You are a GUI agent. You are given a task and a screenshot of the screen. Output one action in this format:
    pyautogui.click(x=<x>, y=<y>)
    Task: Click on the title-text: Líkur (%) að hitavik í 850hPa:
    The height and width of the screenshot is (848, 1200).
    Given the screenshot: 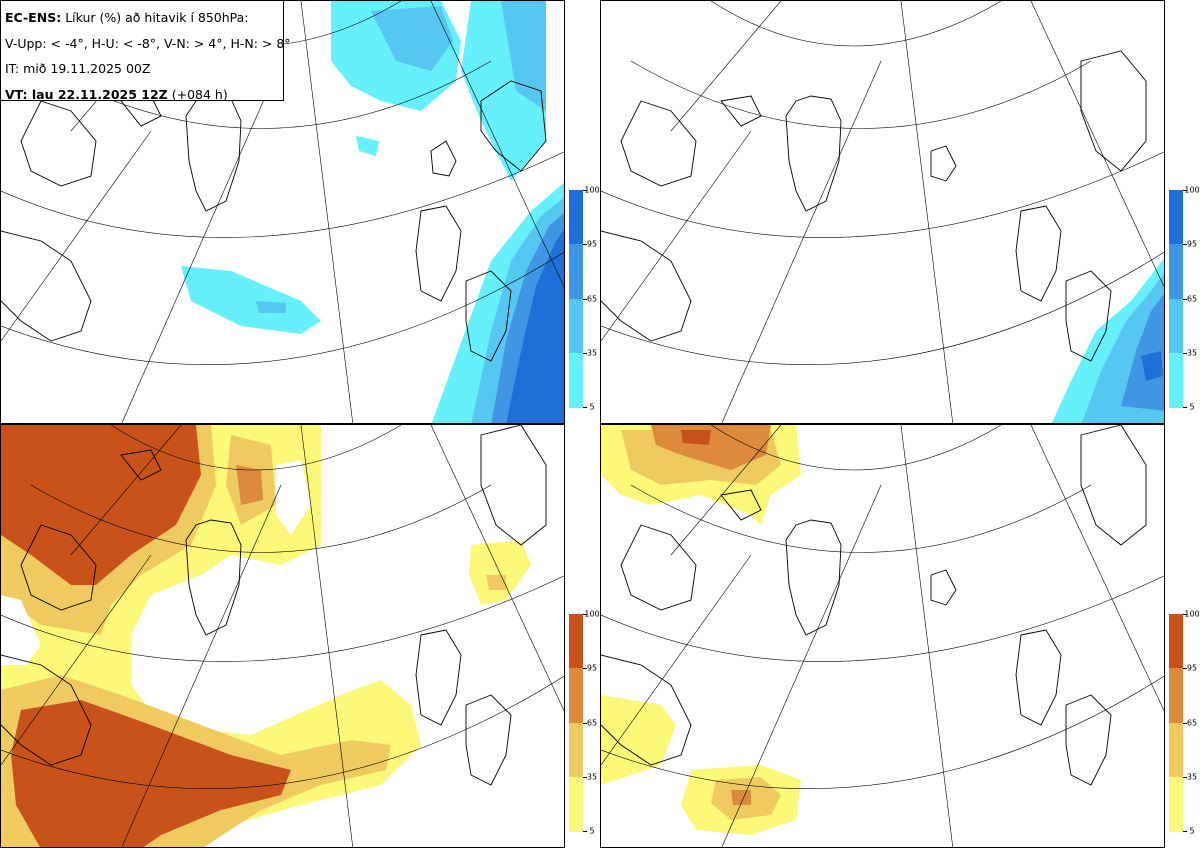 What is the action you would take?
    pyautogui.click(x=157, y=17)
    